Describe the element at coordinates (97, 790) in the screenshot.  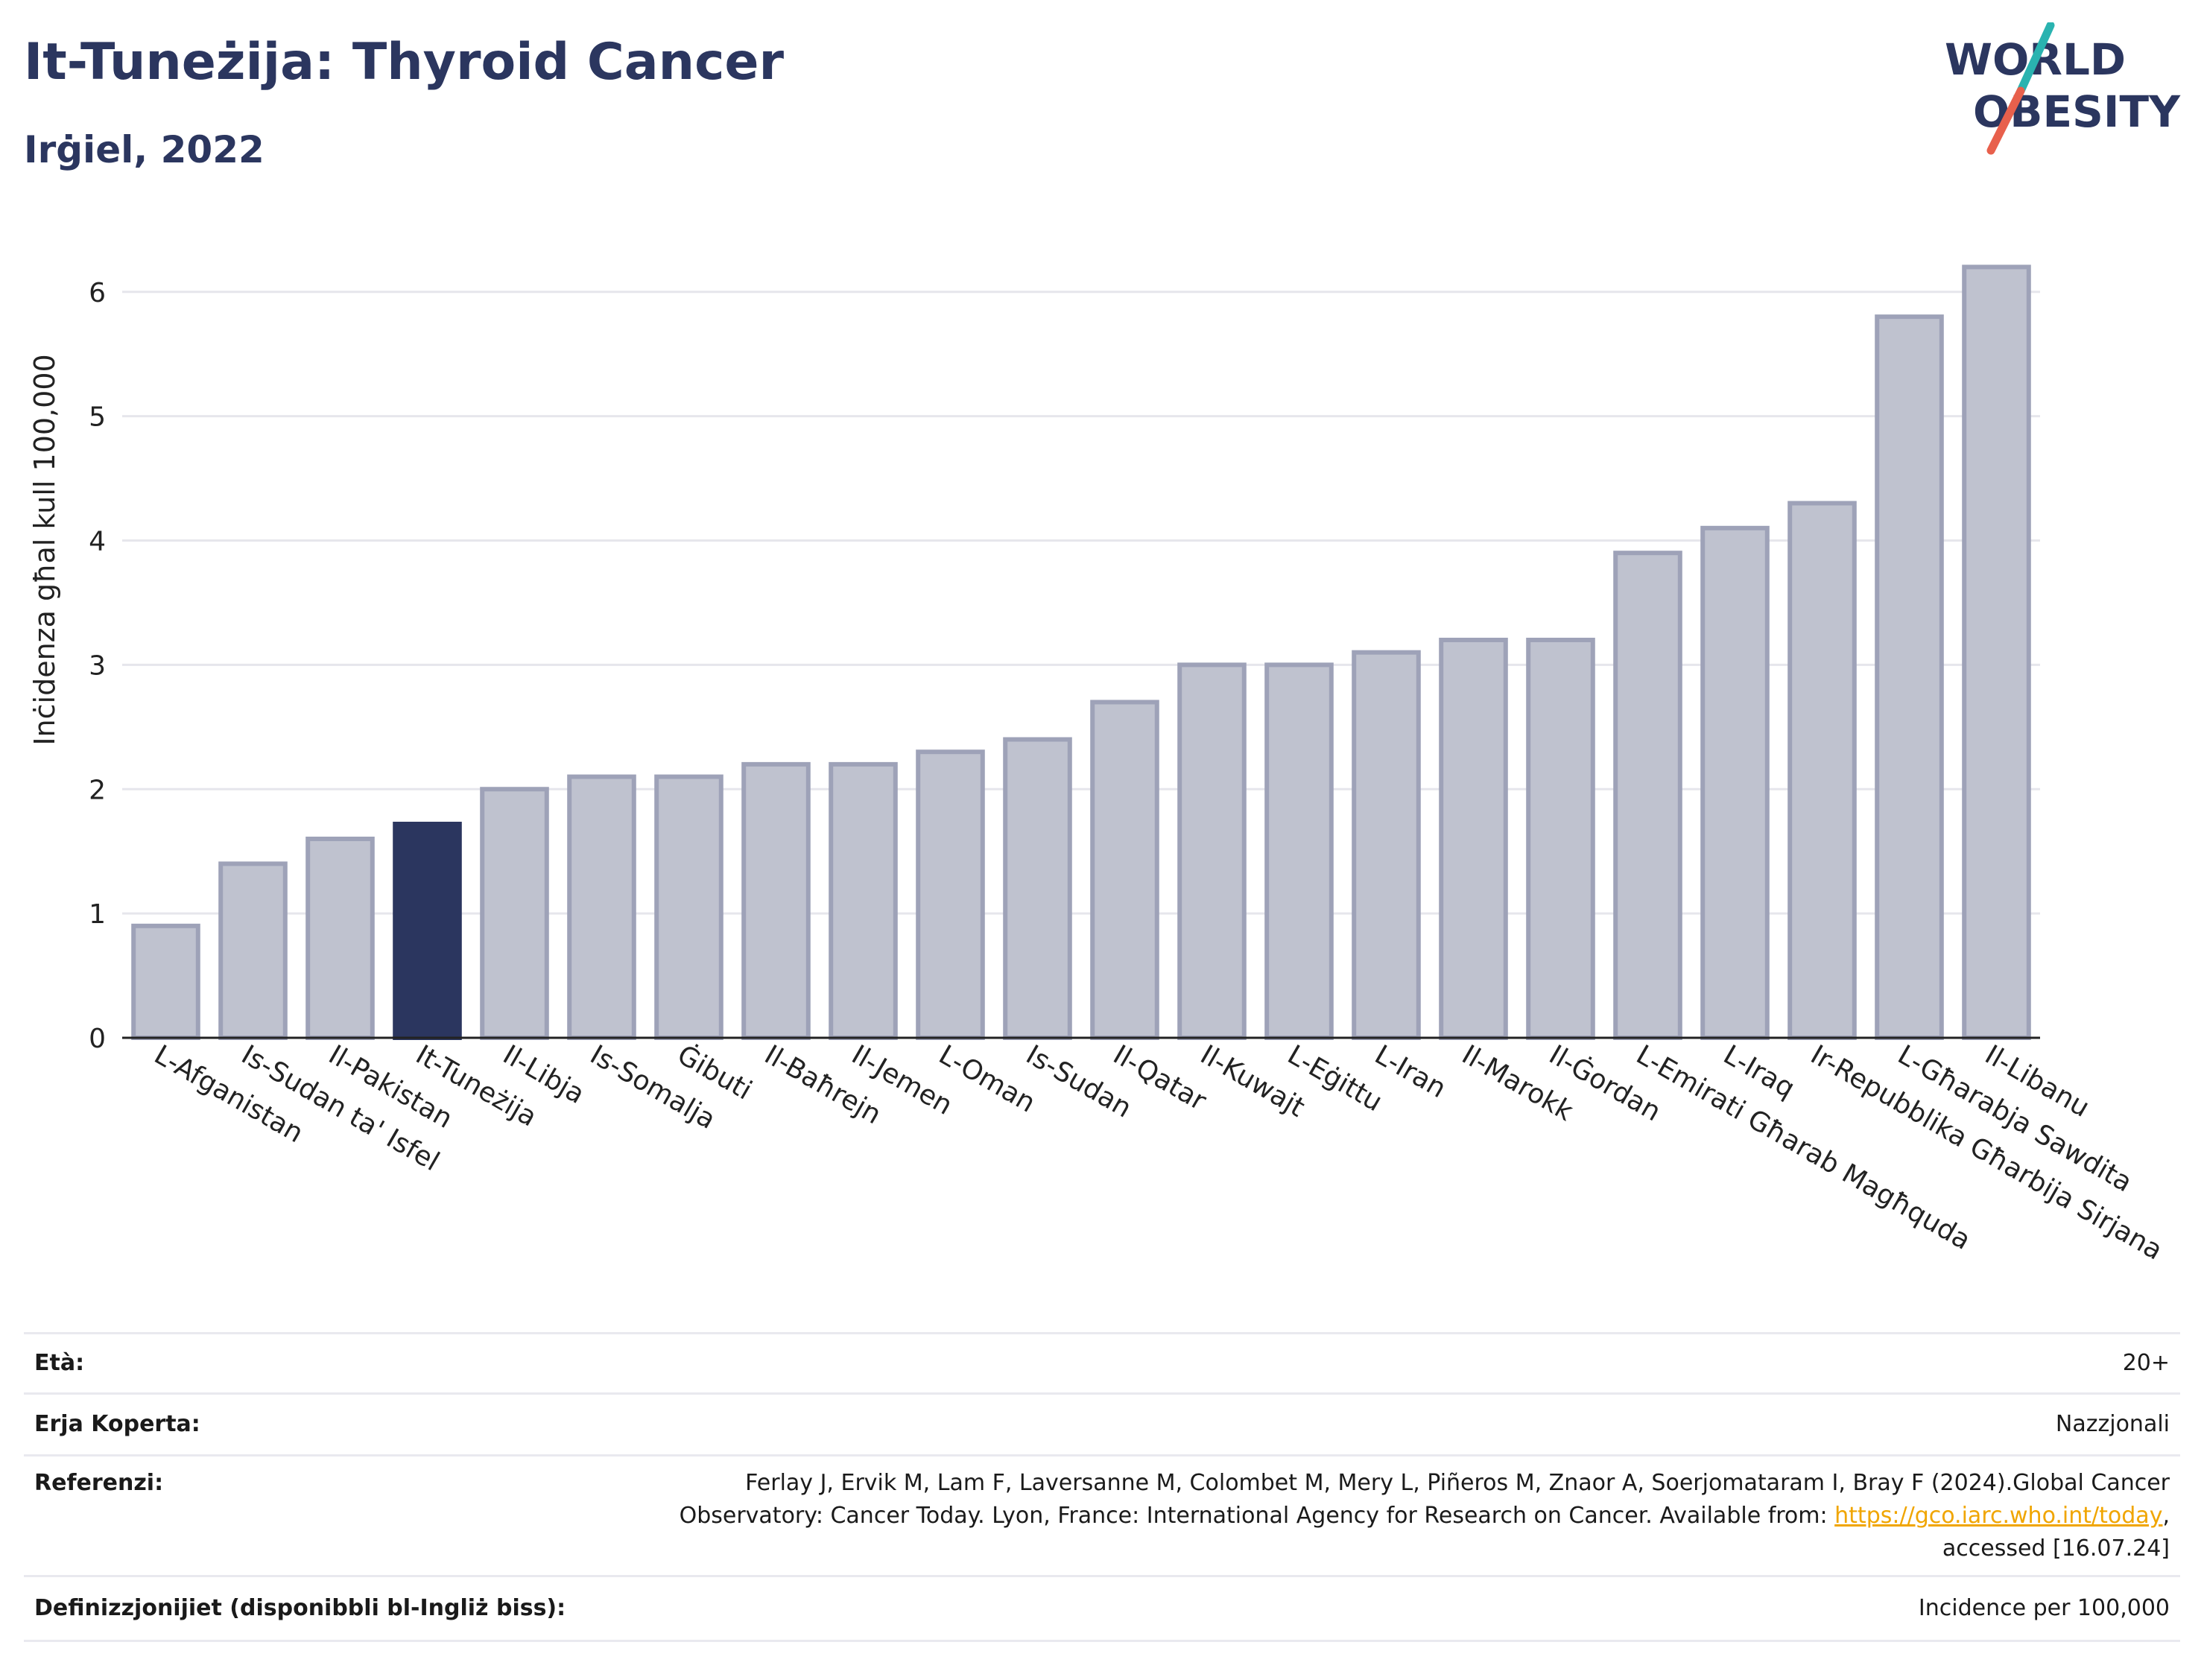
I see `y-tick-label: 2` at that location.